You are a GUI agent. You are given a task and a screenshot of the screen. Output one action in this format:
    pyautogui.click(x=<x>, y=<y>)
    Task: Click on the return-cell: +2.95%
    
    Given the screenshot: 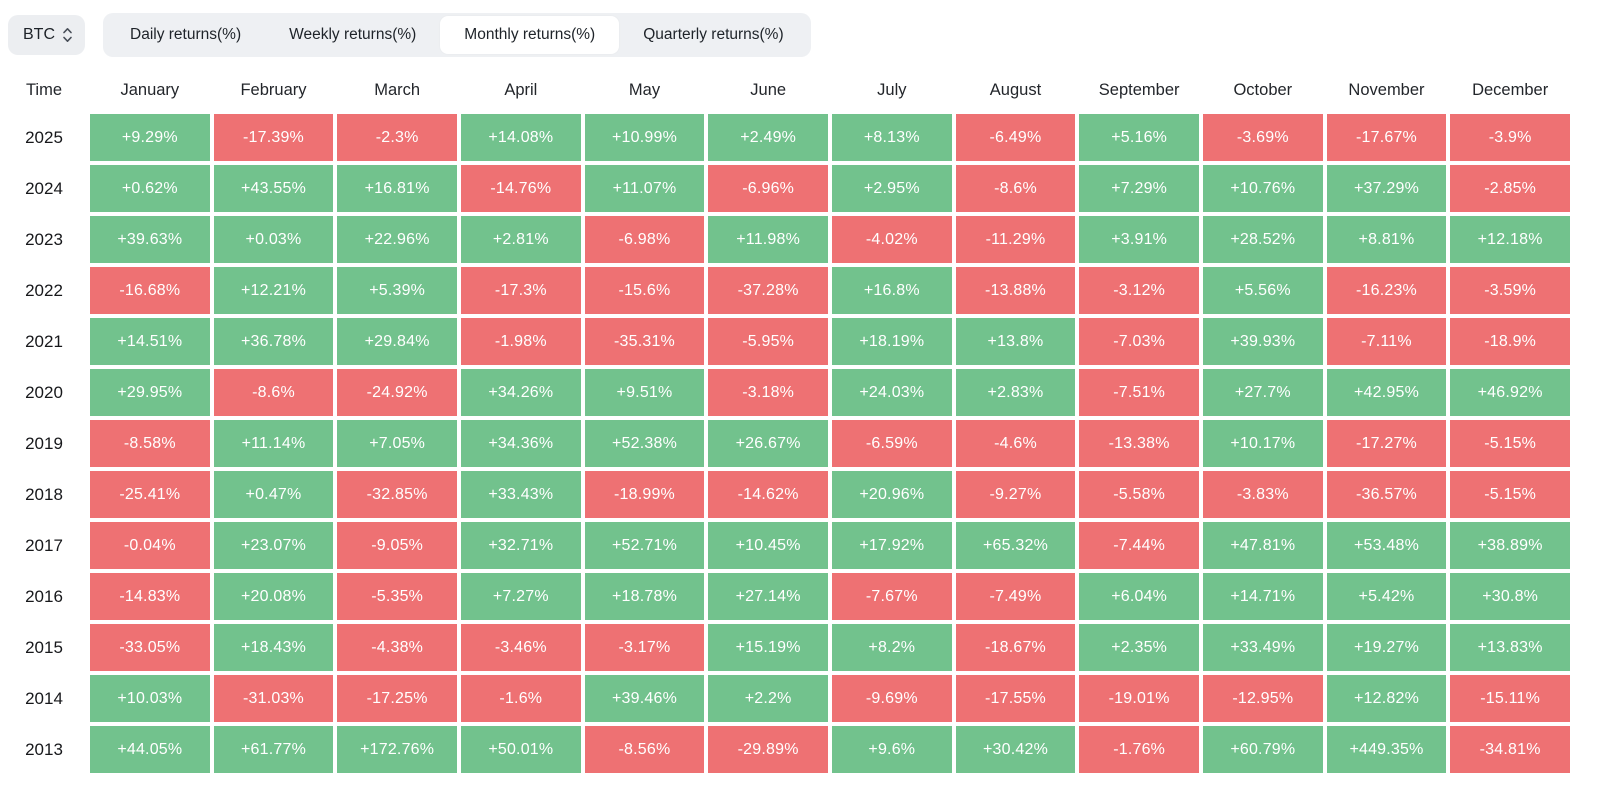 What is the action you would take?
    pyautogui.click(x=891, y=188)
    